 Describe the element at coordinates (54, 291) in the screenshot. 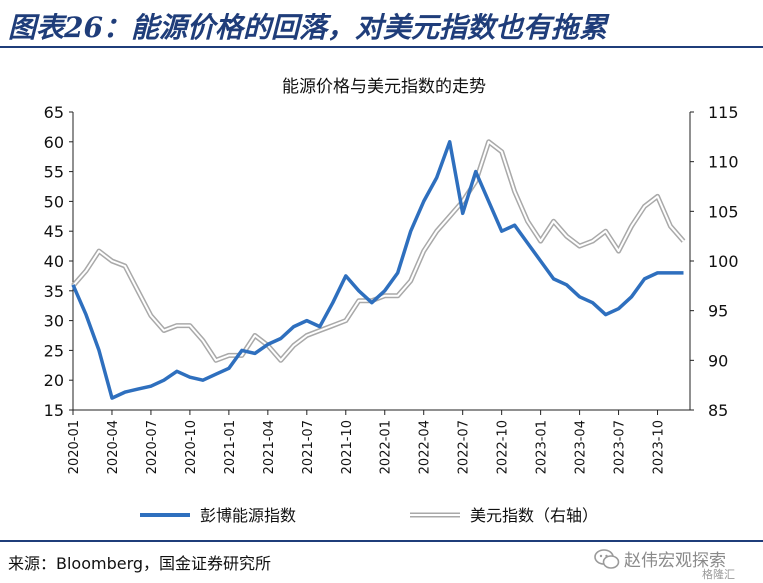

I see `y-left-tick-label: 35` at that location.